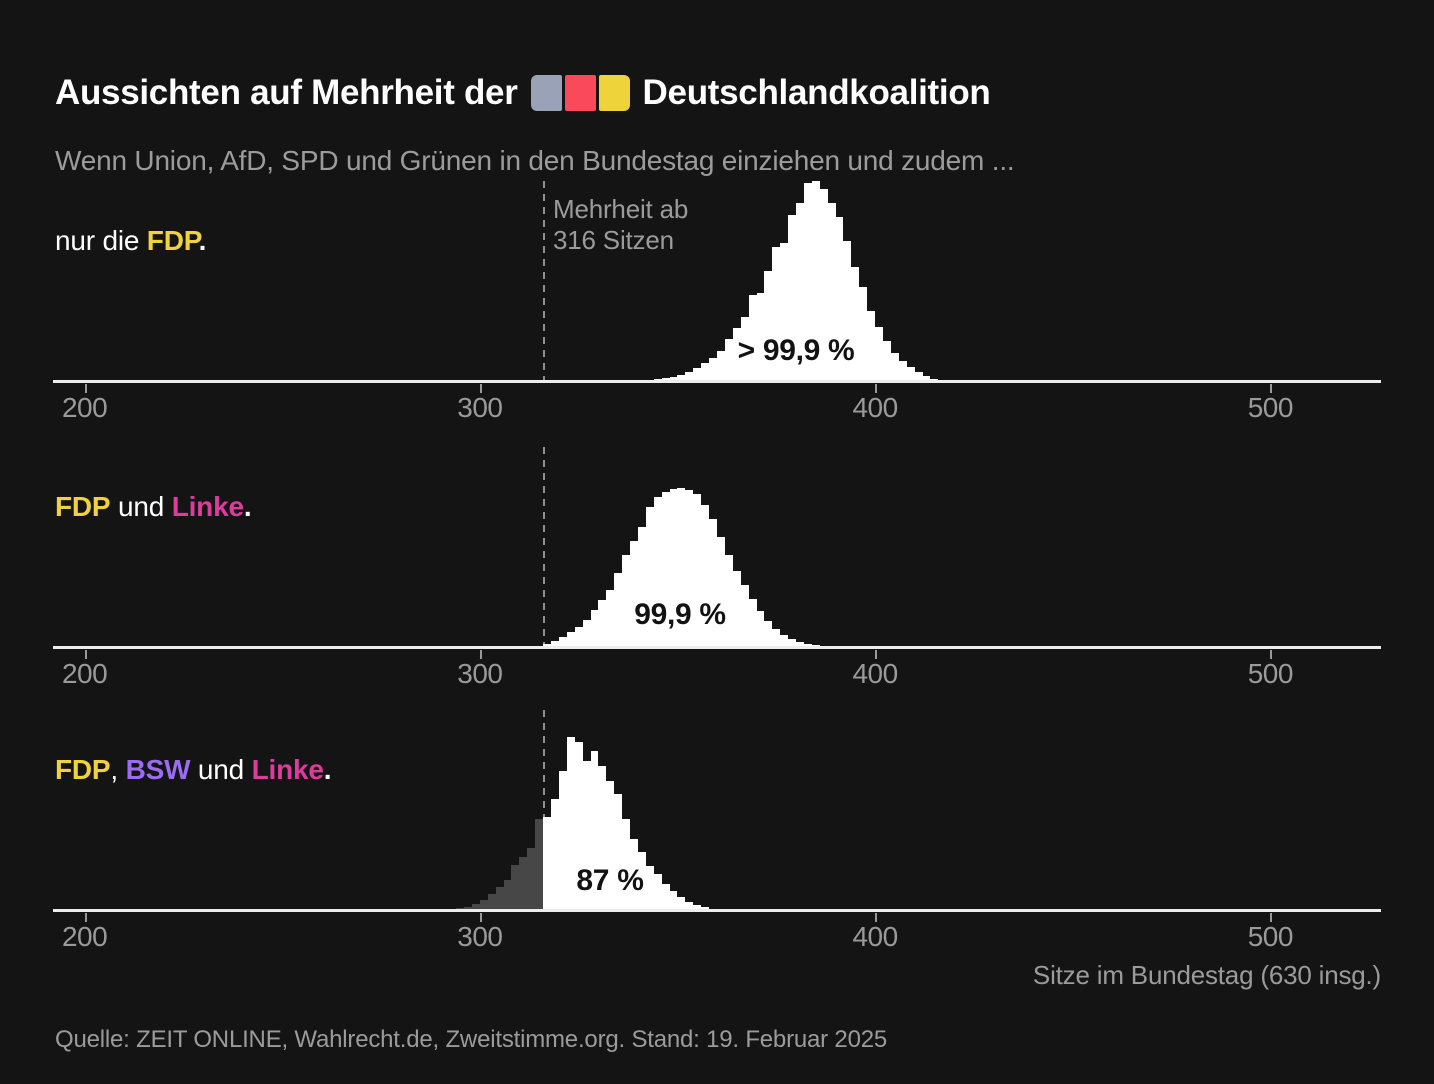 The height and width of the screenshot is (1084, 1434). I want to click on condition-label-part: ,, so click(118, 769).